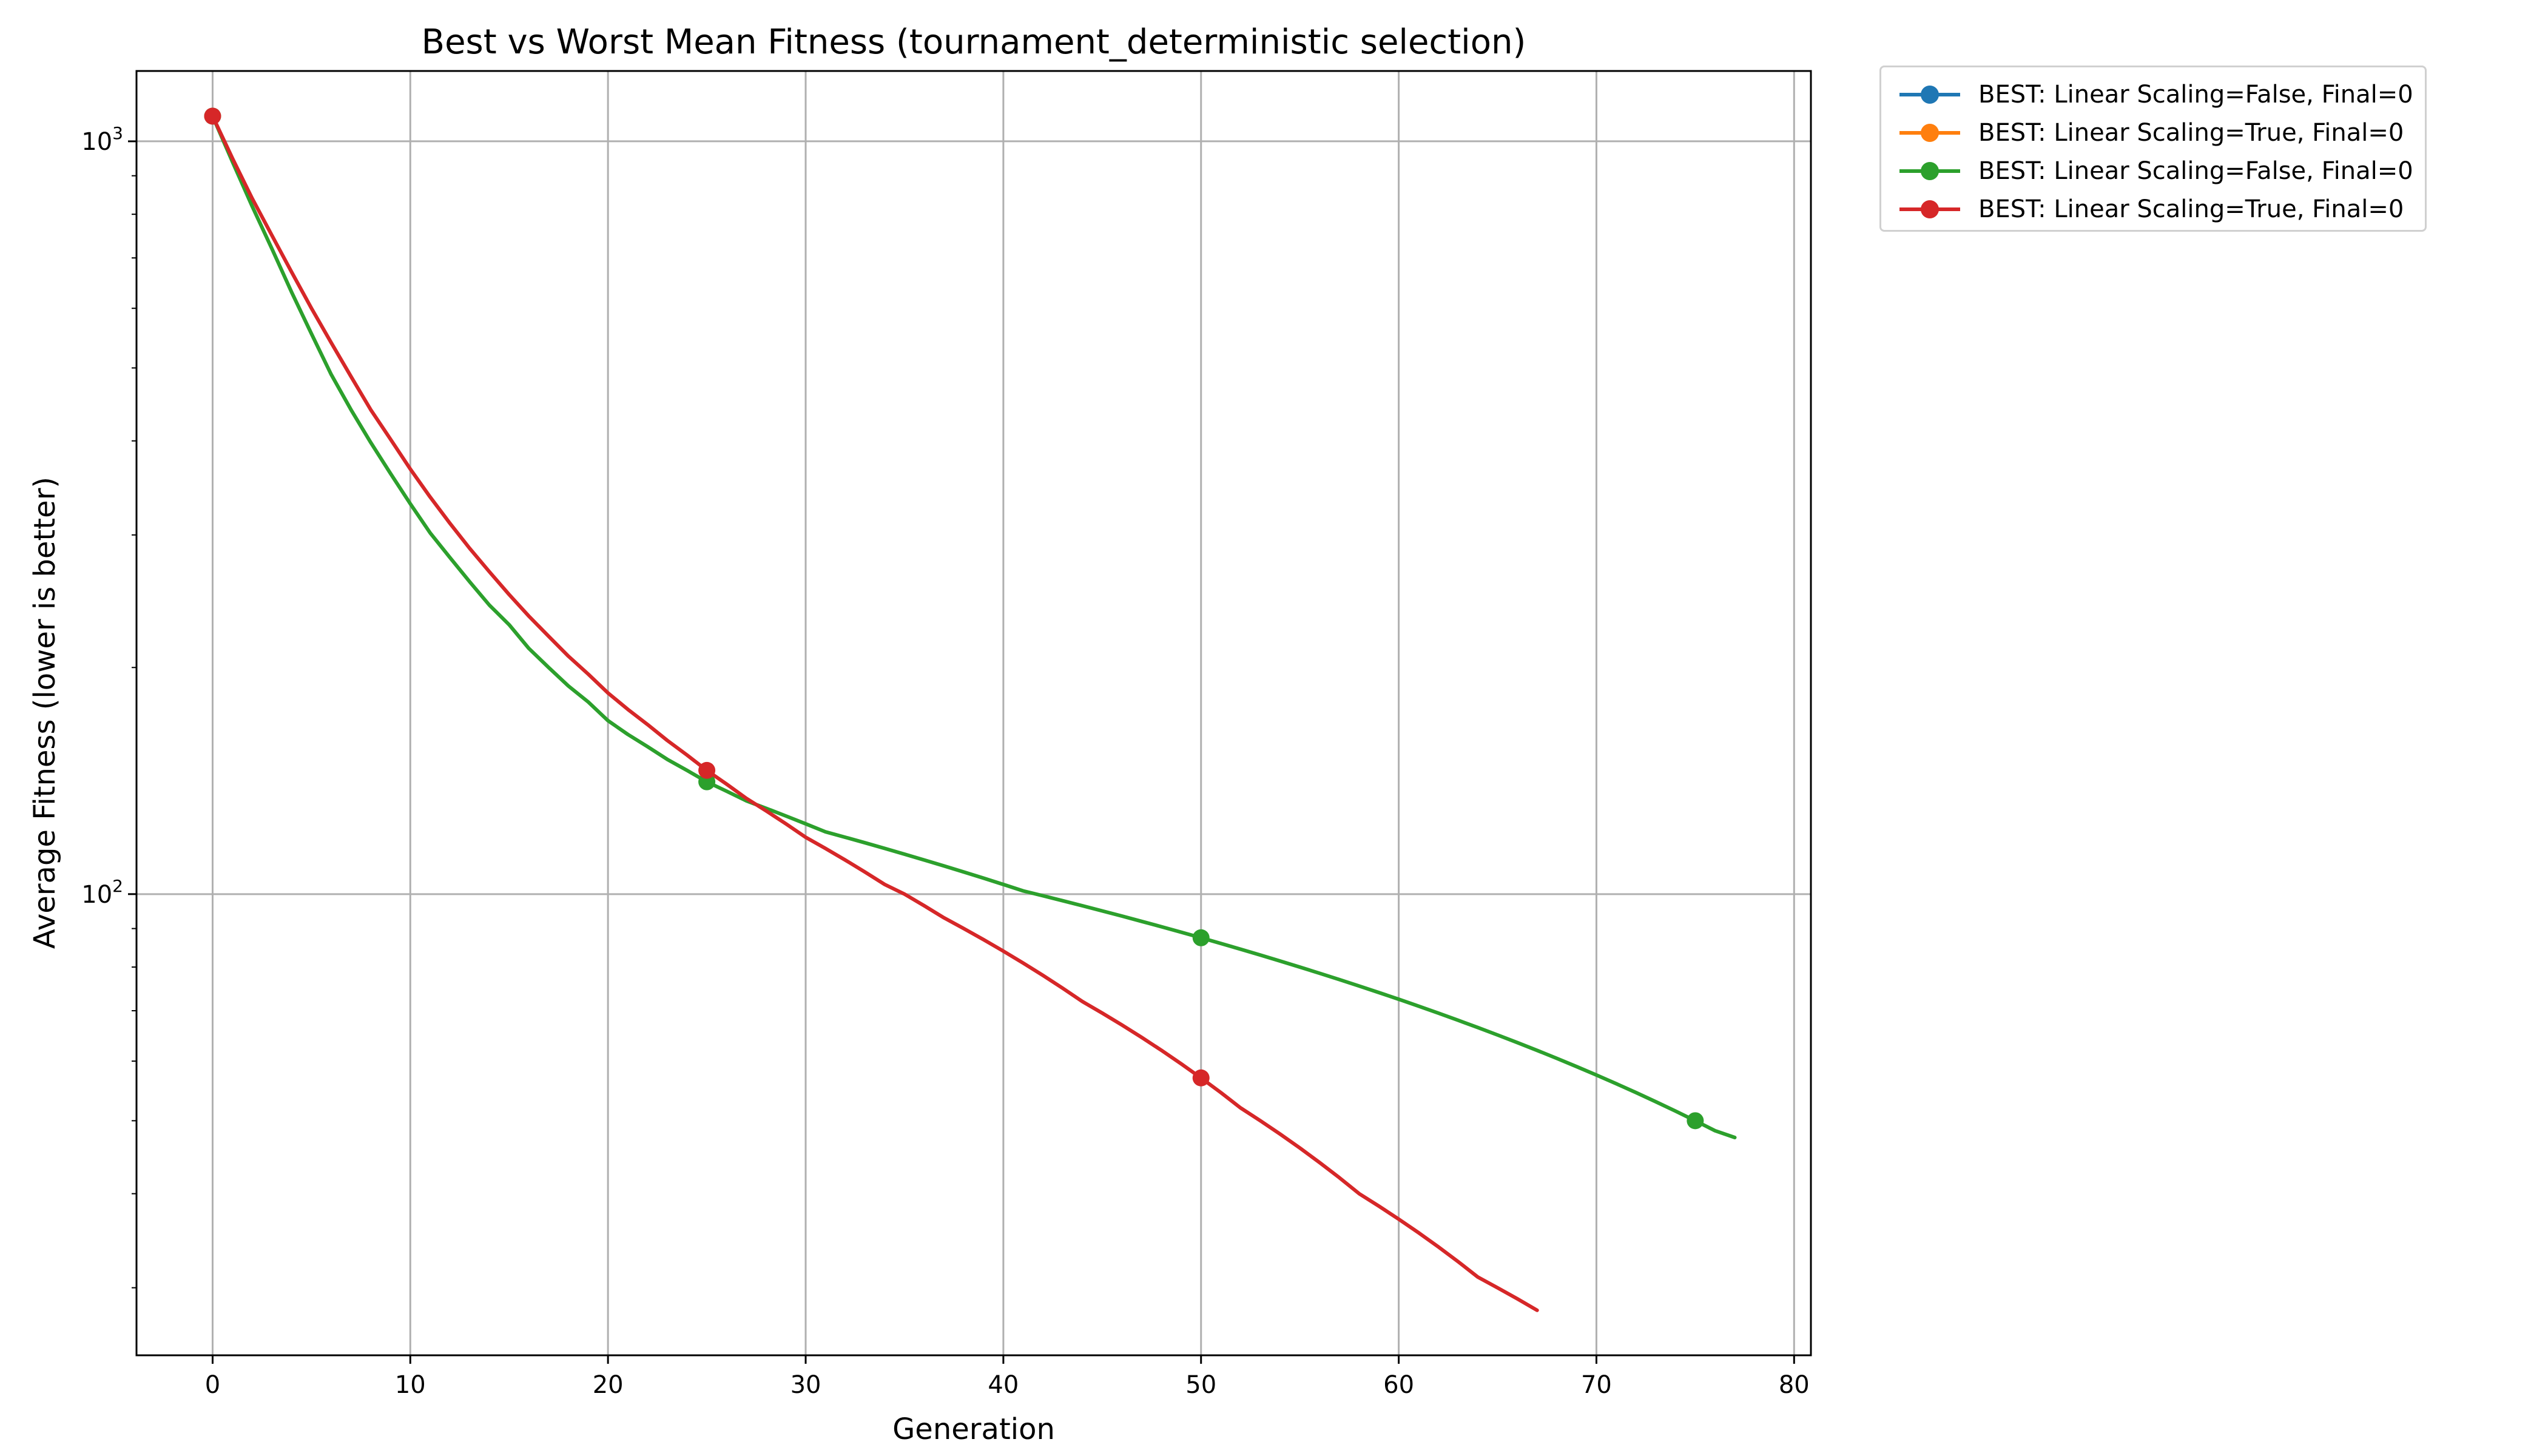 This screenshot has height=1456, width=2548. I want to click on y-tick-label: 10², so click(102, 892).